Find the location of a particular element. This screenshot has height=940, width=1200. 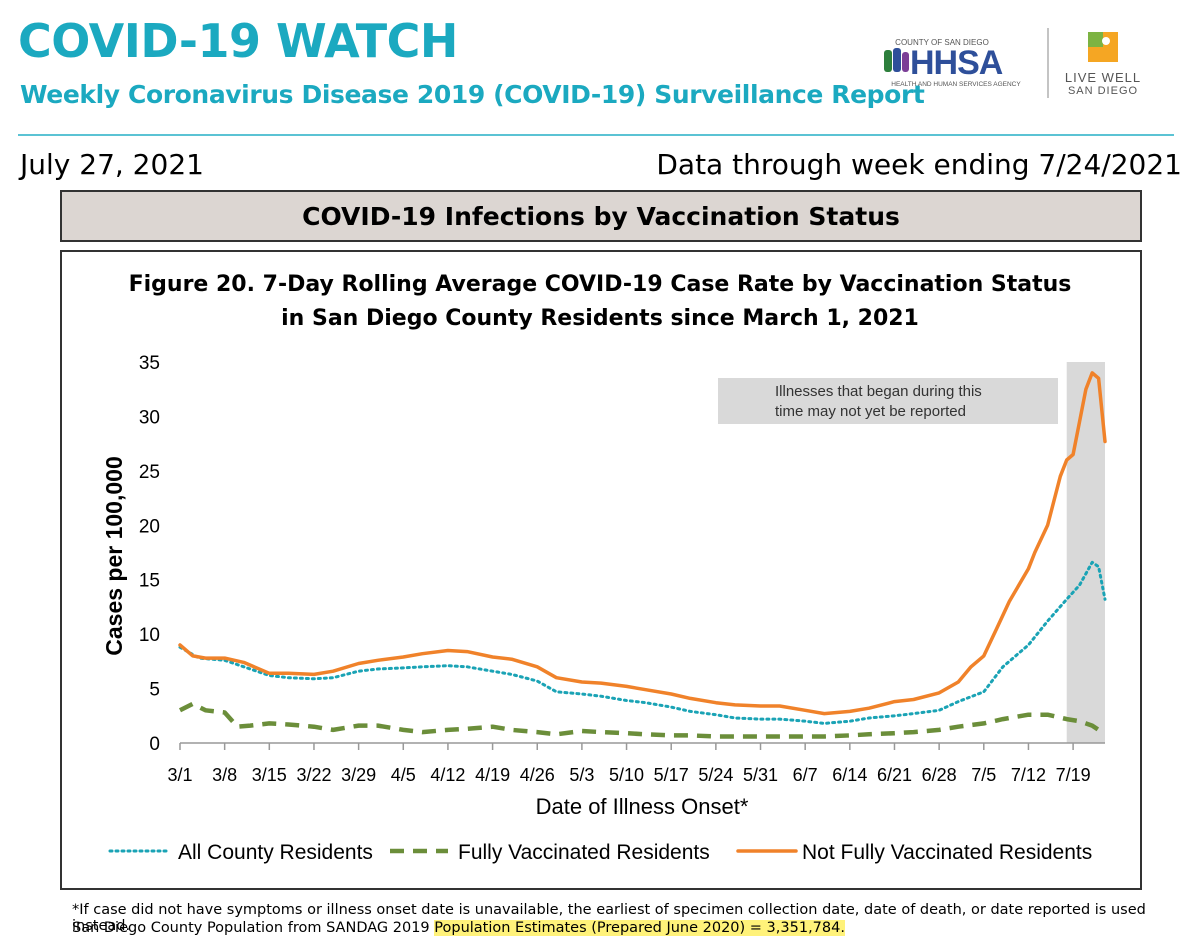

annotation-box is located at coordinates (888, 401).